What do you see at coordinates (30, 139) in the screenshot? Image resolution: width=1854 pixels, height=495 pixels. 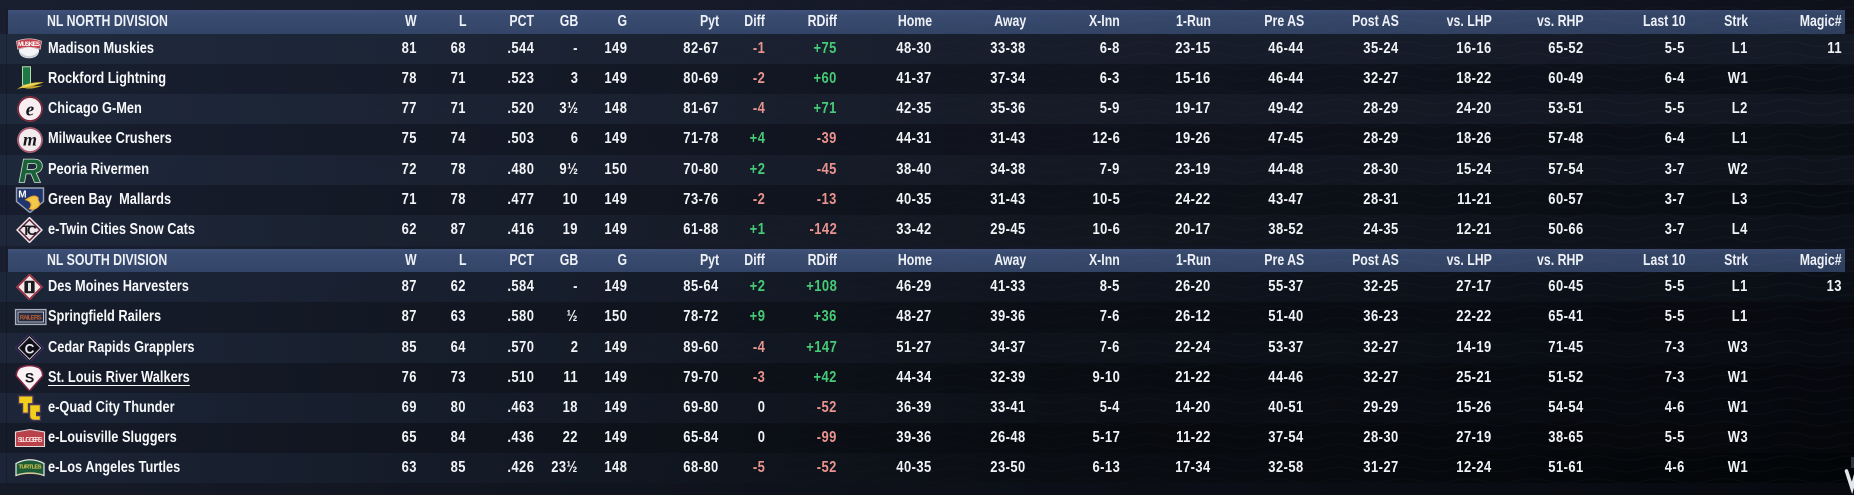 I see `svg-text: m` at bounding box center [30, 139].